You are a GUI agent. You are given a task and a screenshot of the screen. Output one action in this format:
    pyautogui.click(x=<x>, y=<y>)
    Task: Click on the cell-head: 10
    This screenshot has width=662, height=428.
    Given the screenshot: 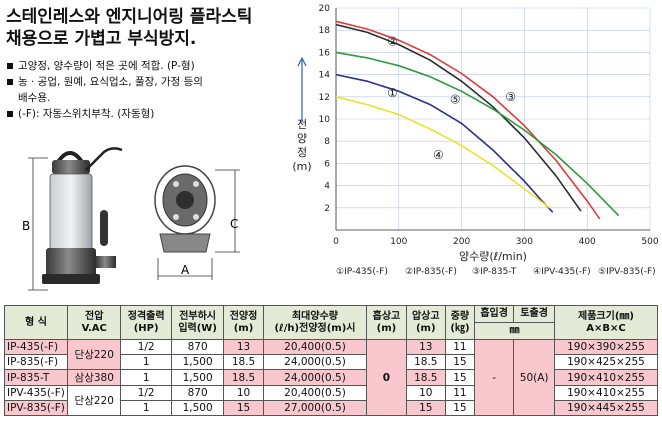 What is the action you would take?
    pyautogui.click(x=243, y=393)
    